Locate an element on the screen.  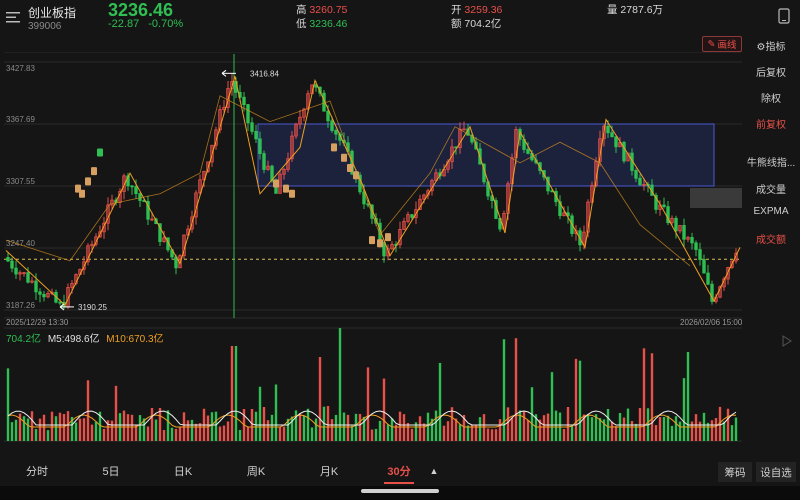
high-field: 高 3260.75 is located at coordinates (322, 10).